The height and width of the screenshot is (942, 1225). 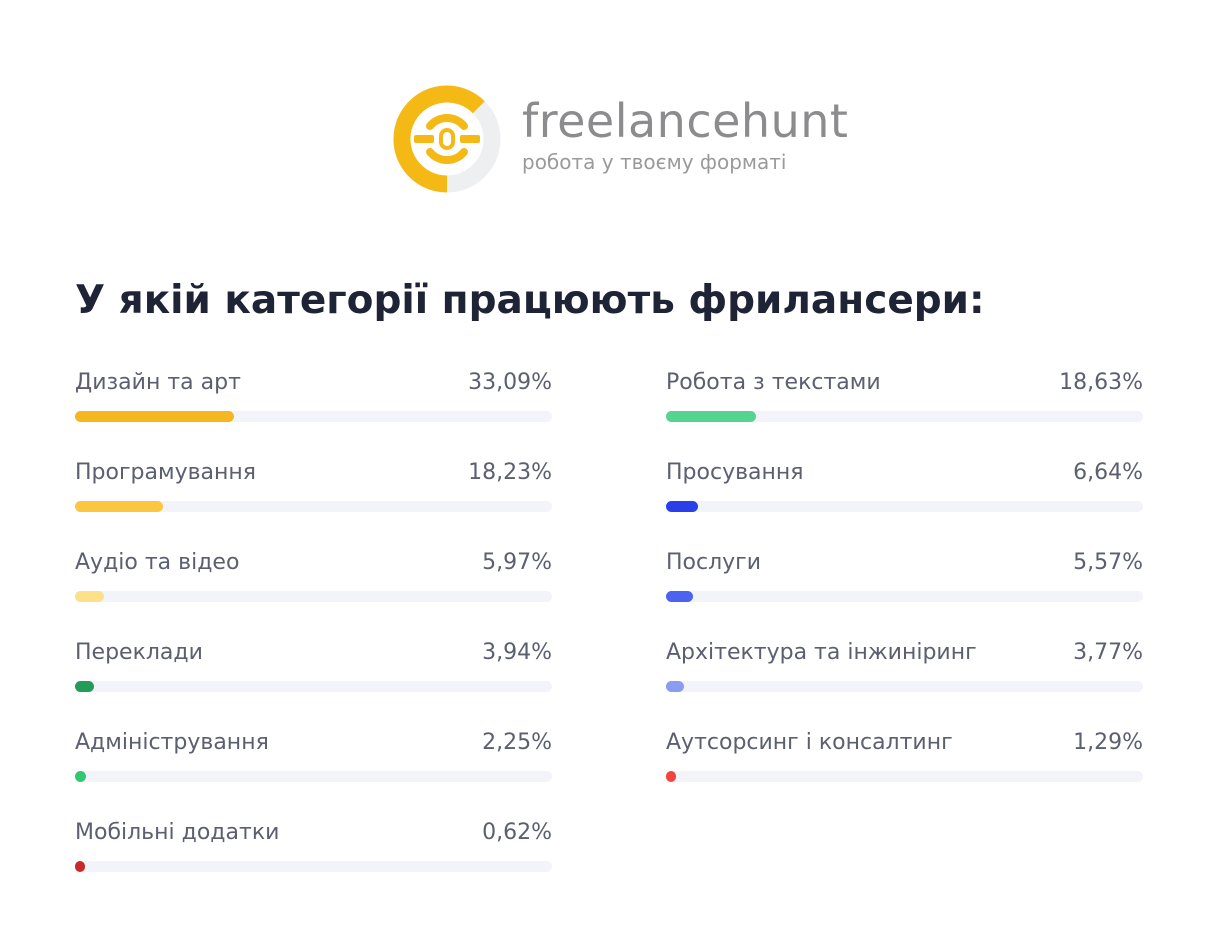 I want to click on category-label: Адміністрування, so click(x=172, y=742).